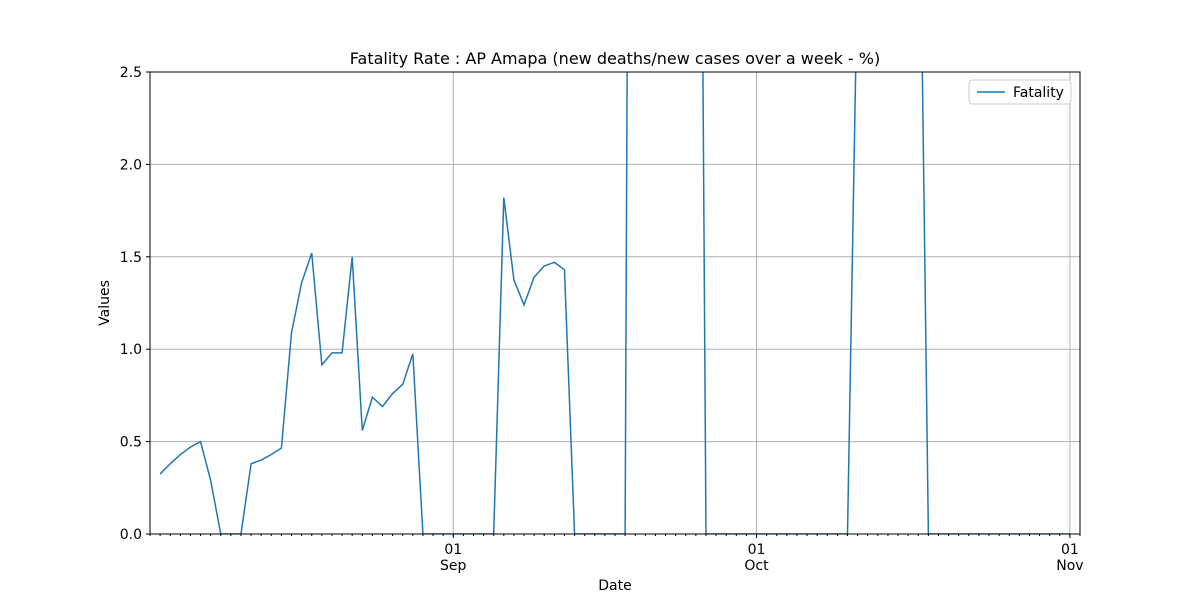  Describe the element at coordinates (1038, 93) in the screenshot. I see `legend-label: Fatality` at that location.